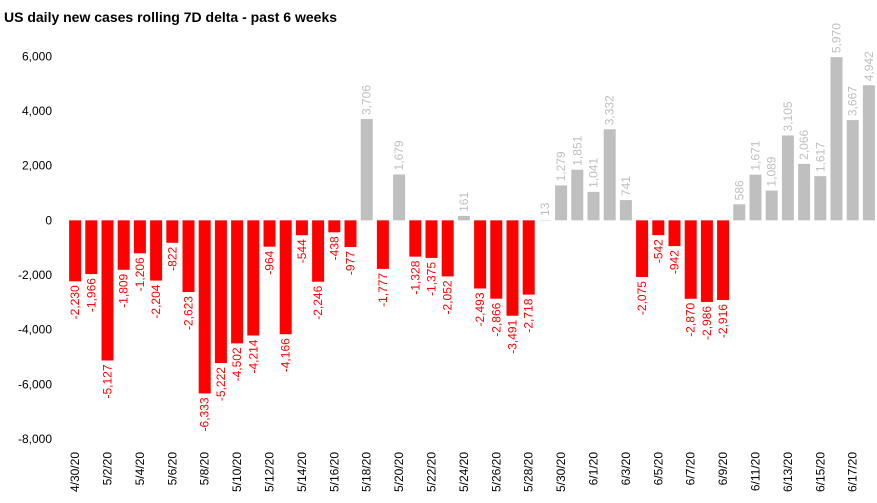  Describe the element at coordinates (464, 472) in the screenshot. I see `x-tick-label: 5/24/20` at that location.